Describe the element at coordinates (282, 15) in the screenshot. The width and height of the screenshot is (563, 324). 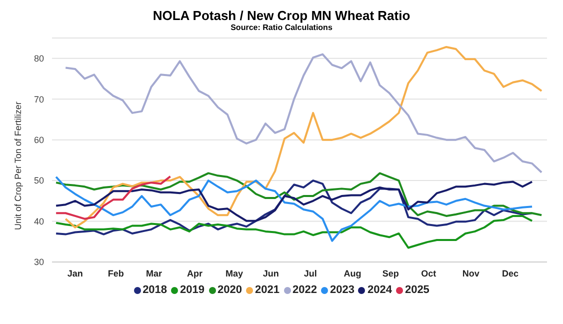
I see `chart-title: NOLA Potash / New Crop MN Wheat Ratio` at that location.